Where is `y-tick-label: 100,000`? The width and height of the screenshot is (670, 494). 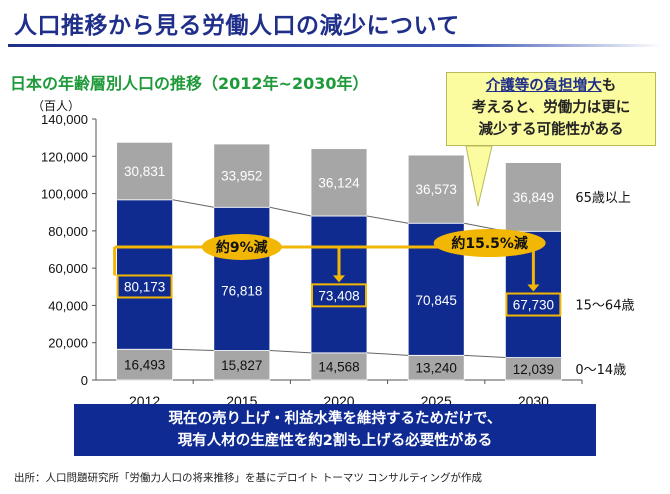
y-tick-label: 100,000 is located at coordinates (64, 194).